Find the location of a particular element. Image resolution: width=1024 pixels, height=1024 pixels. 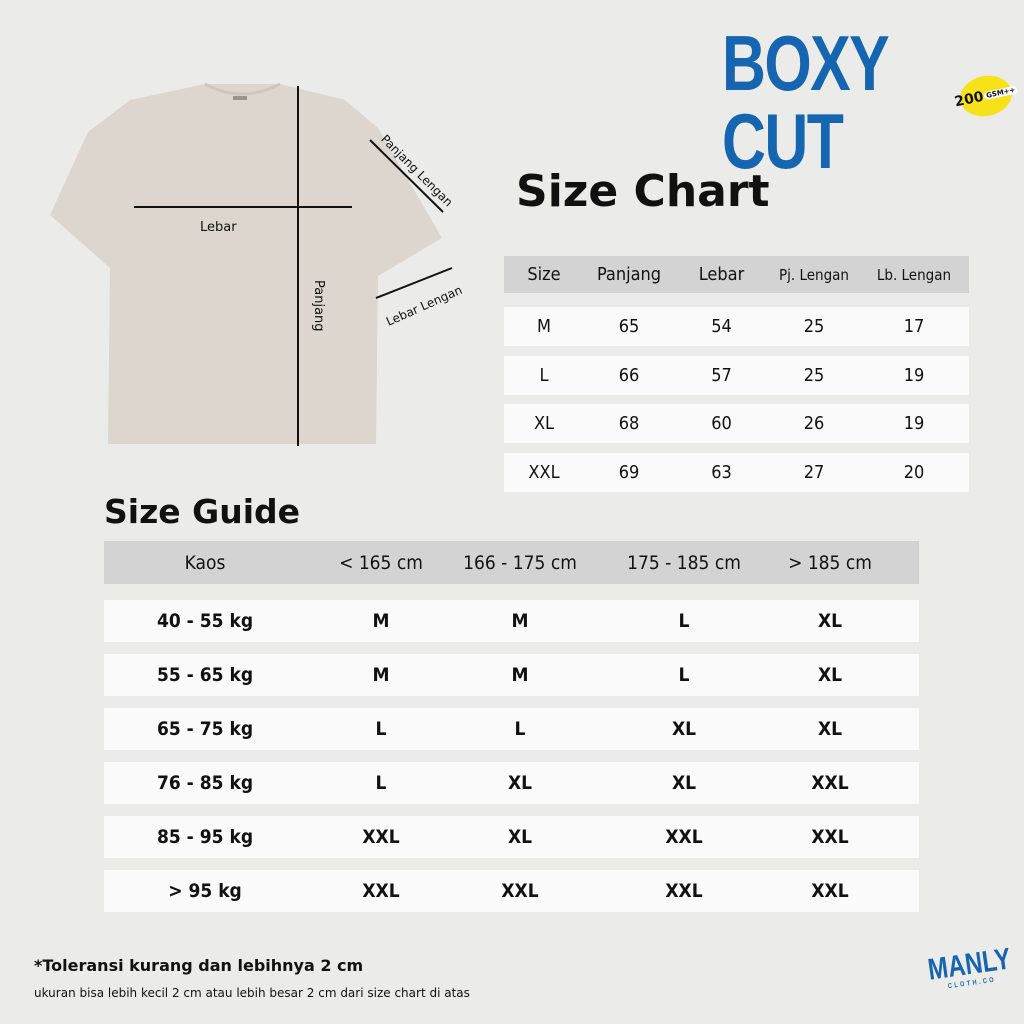

badge-unit: GSM++ is located at coordinates (1000, 93).